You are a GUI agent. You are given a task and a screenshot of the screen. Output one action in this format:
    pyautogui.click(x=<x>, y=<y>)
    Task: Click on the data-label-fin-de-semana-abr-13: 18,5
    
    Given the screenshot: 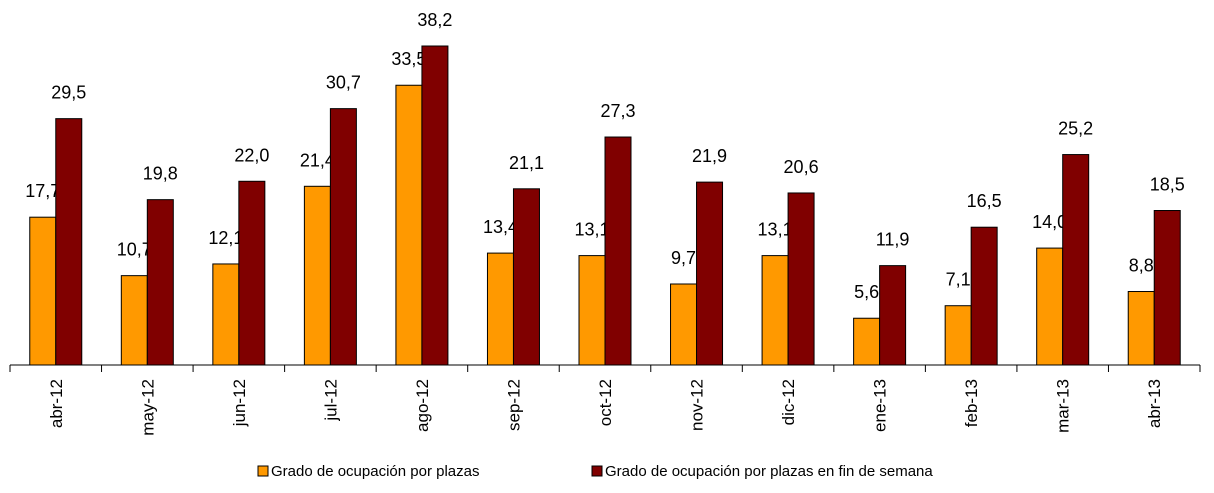 What is the action you would take?
    pyautogui.click(x=1167, y=185)
    